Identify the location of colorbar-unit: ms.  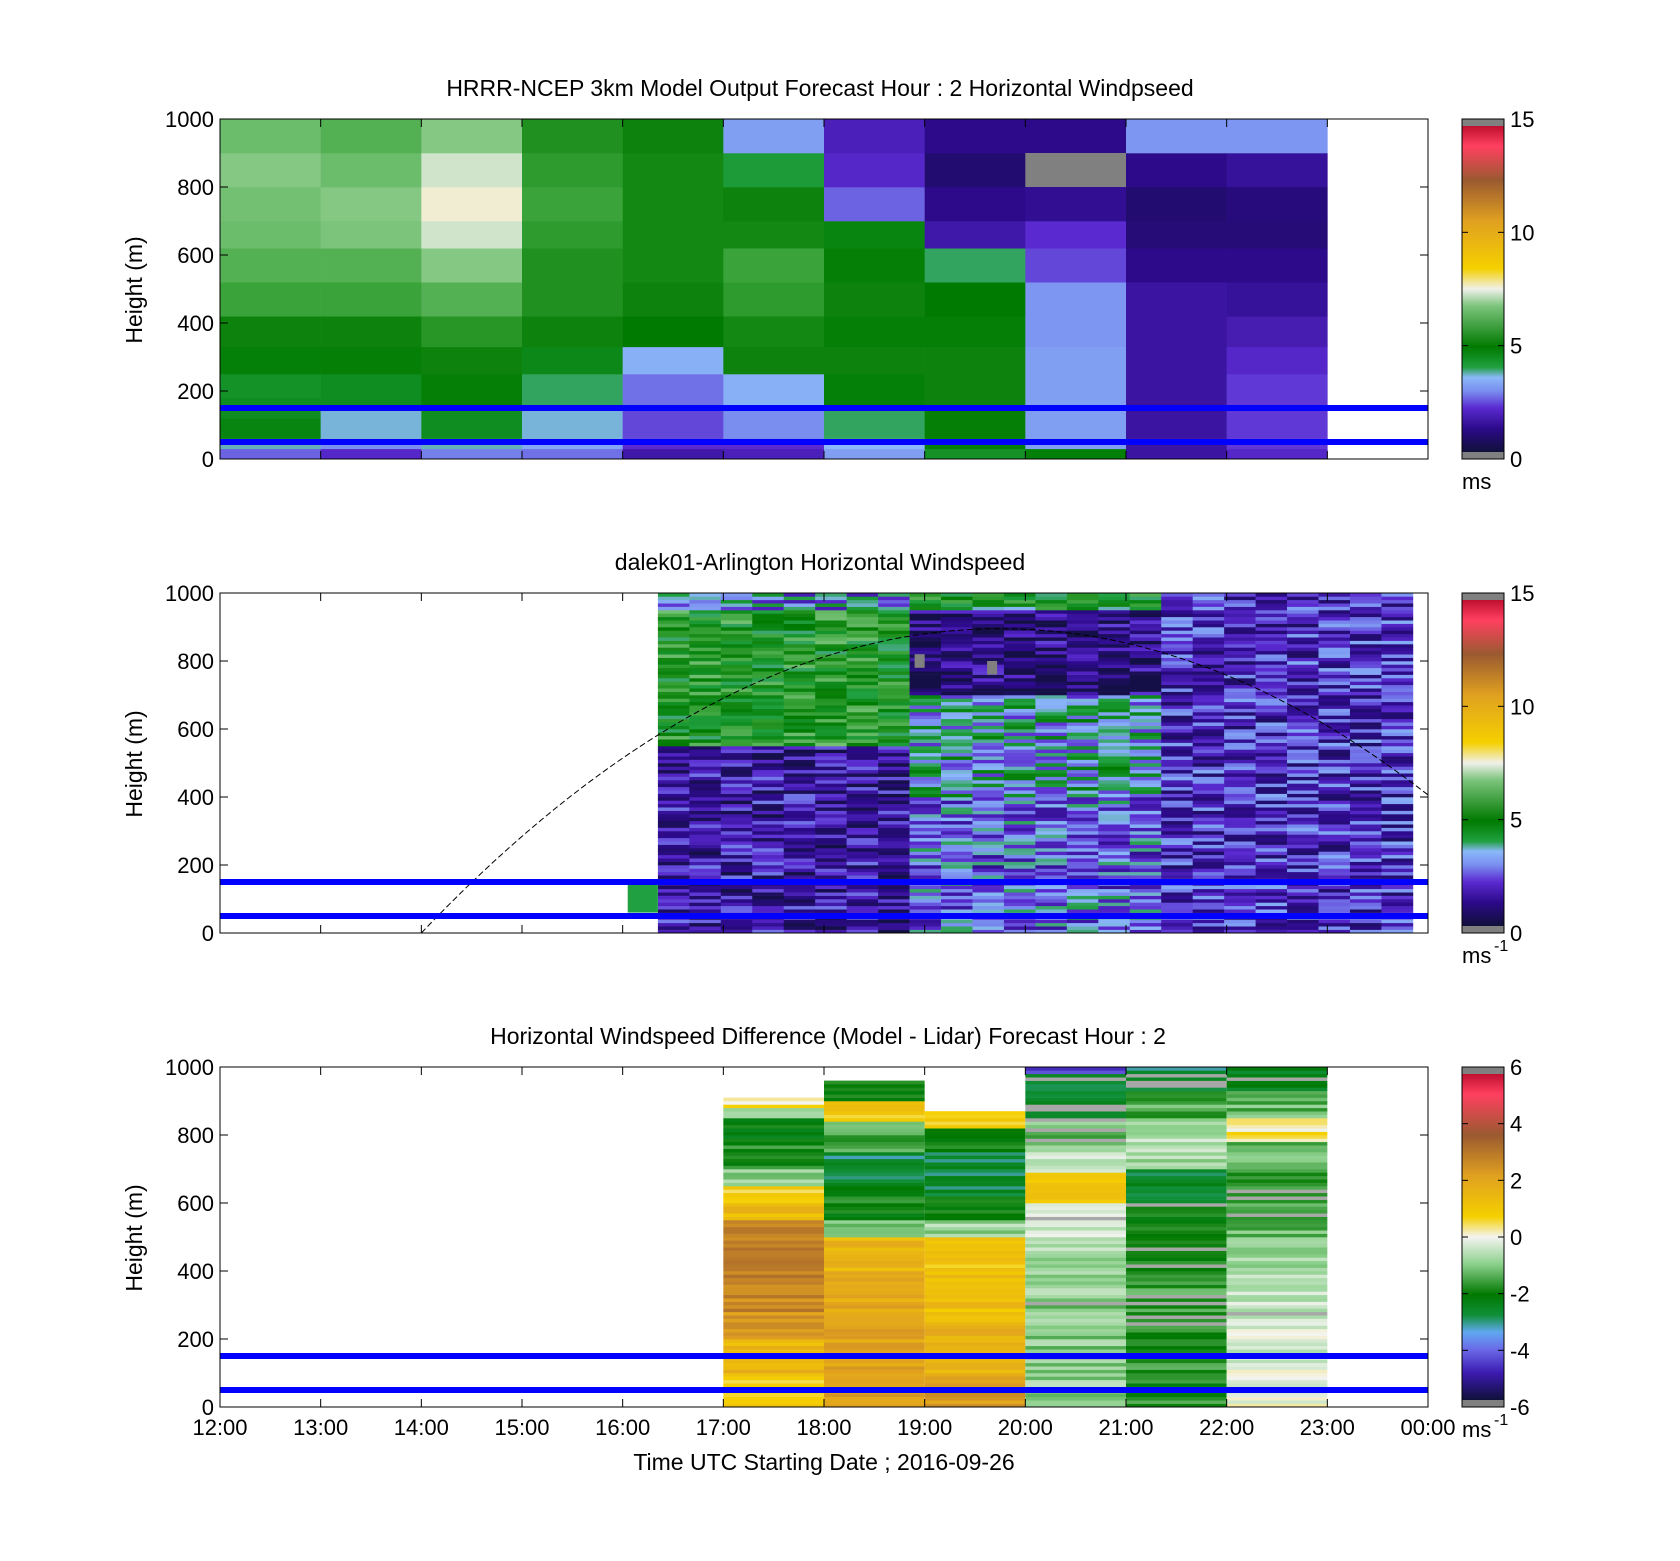
(1476, 481).